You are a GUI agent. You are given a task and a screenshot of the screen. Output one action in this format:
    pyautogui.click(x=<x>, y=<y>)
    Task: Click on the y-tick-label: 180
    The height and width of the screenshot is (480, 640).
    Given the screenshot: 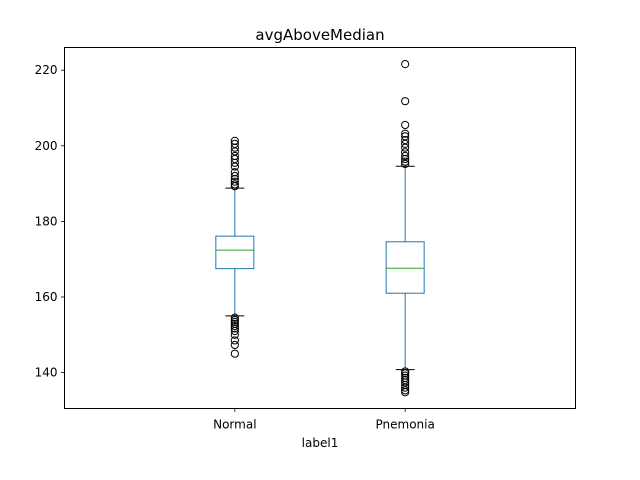 What is the action you would take?
    pyautogui.click(x=46, y=221)
    